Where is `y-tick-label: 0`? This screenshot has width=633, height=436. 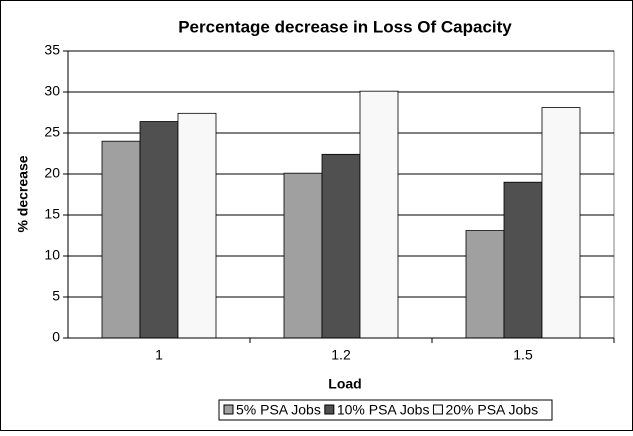 y-tick-label: 0 is located at coordinates (56, 337).